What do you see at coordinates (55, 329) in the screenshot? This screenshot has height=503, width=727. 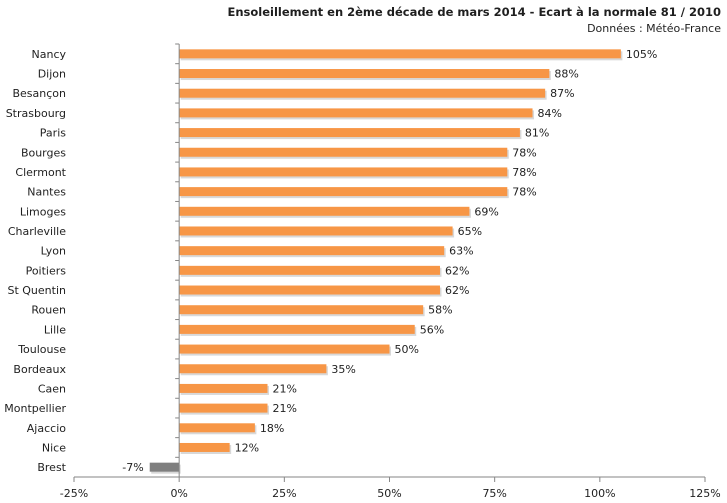 I see `category-label: Lille` at bounding box center [55, 329].